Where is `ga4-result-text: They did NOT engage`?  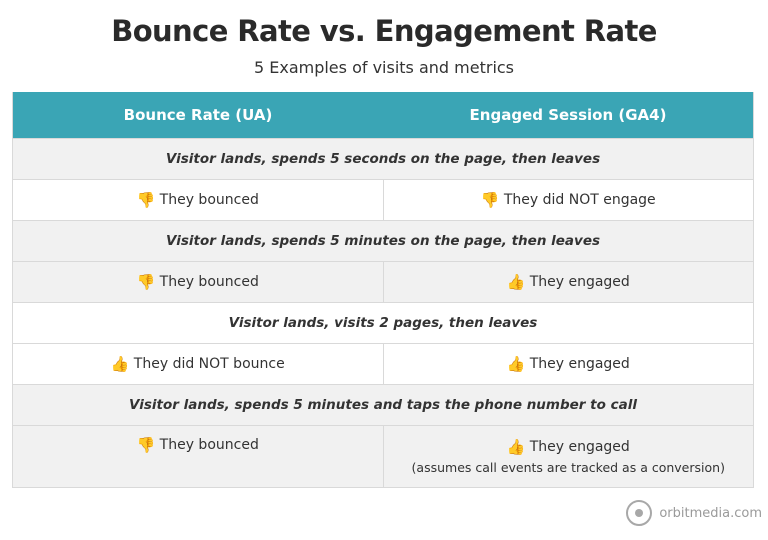
ga4-result-text: They did NOT engage is located at coordinates (579, 200).